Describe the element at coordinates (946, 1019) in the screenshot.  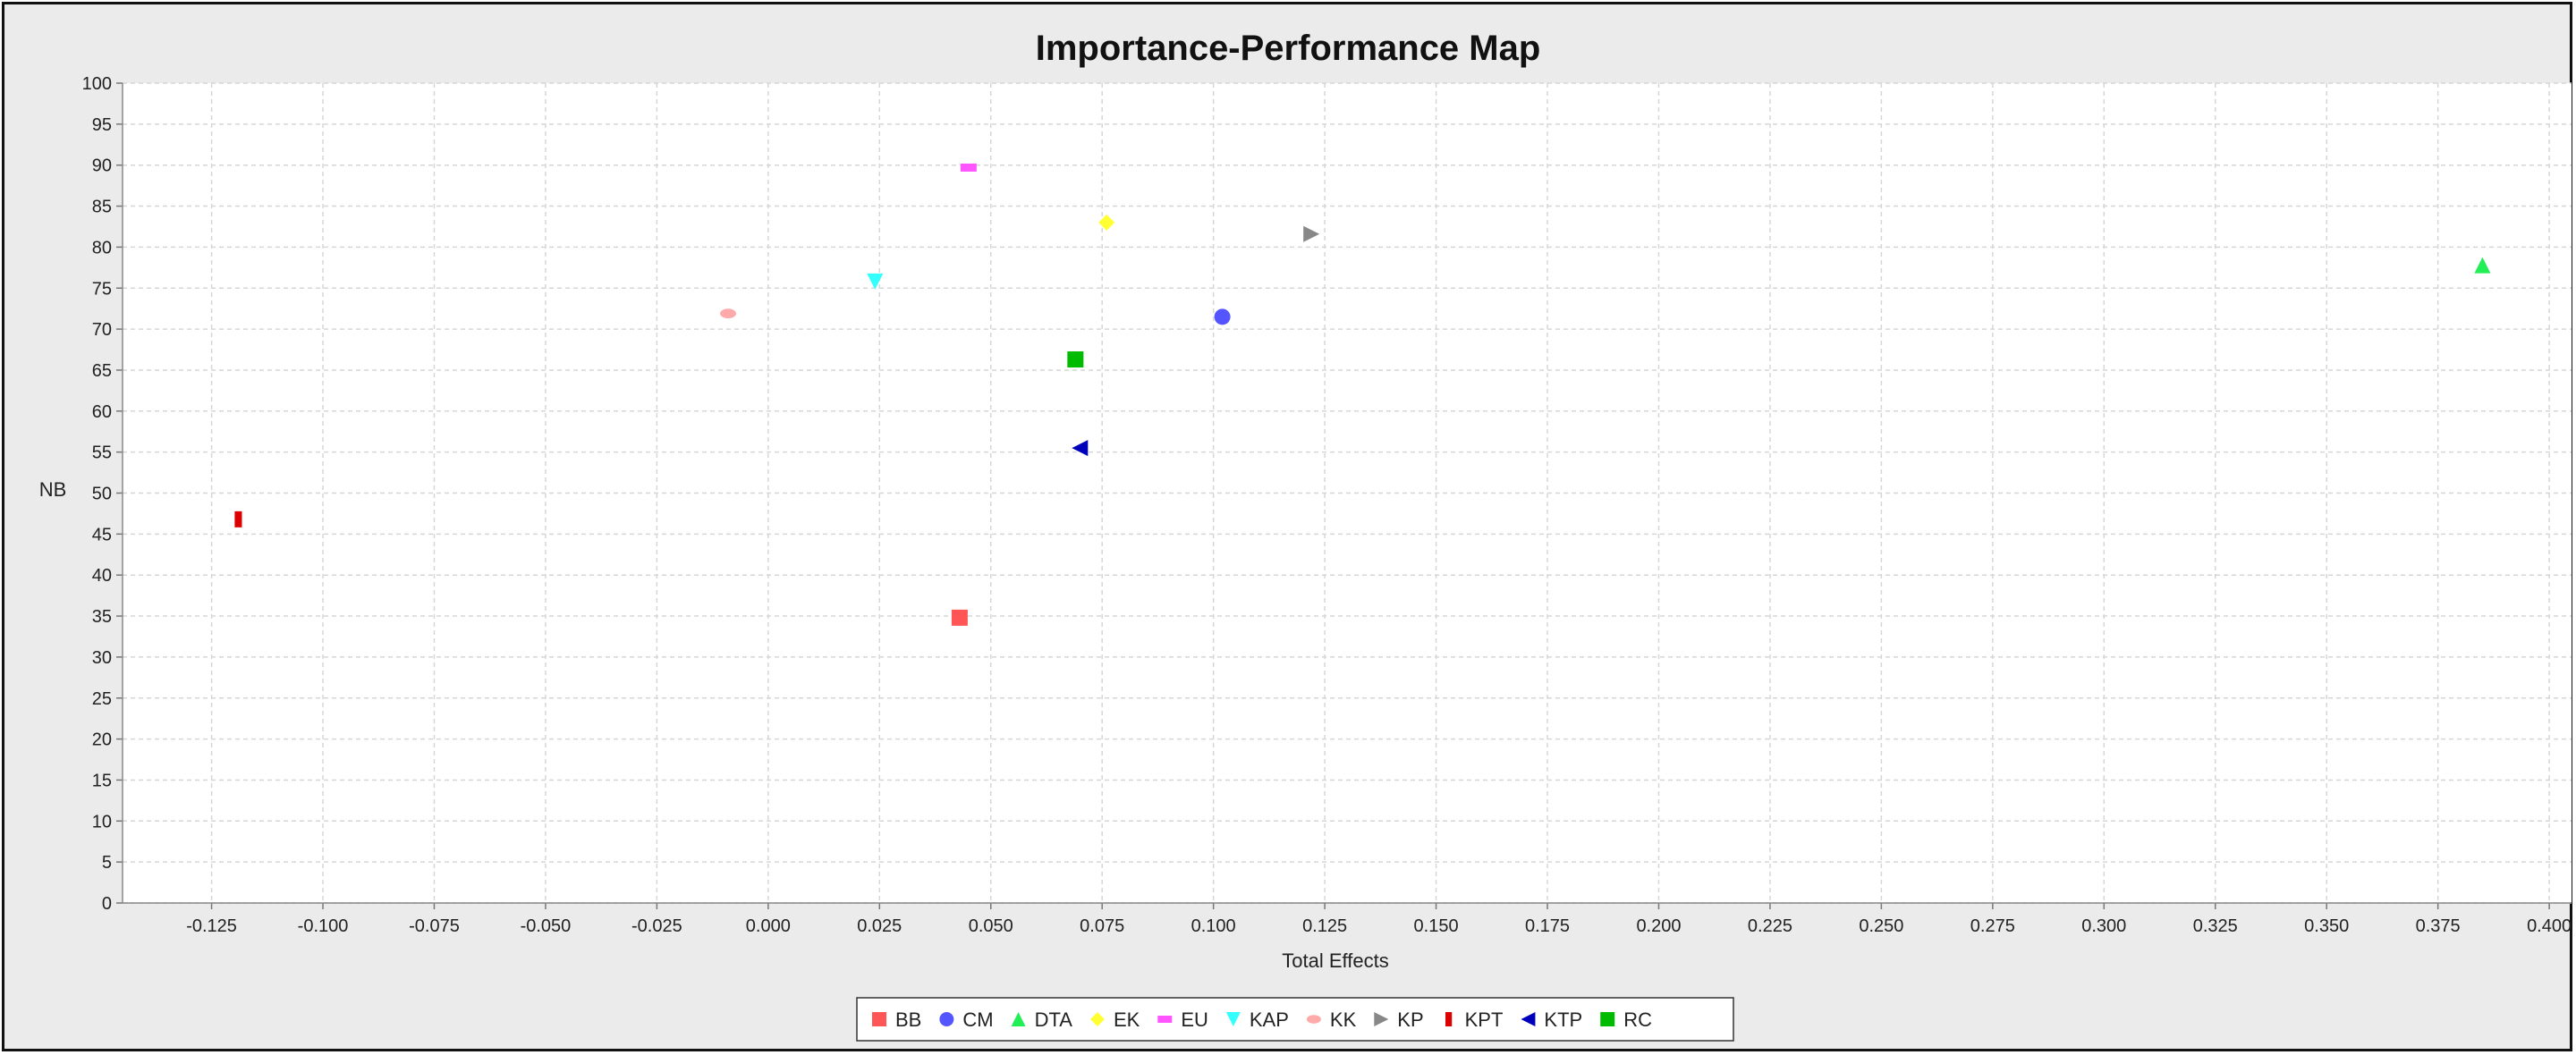
I see `legend-marker-cm` at that location.